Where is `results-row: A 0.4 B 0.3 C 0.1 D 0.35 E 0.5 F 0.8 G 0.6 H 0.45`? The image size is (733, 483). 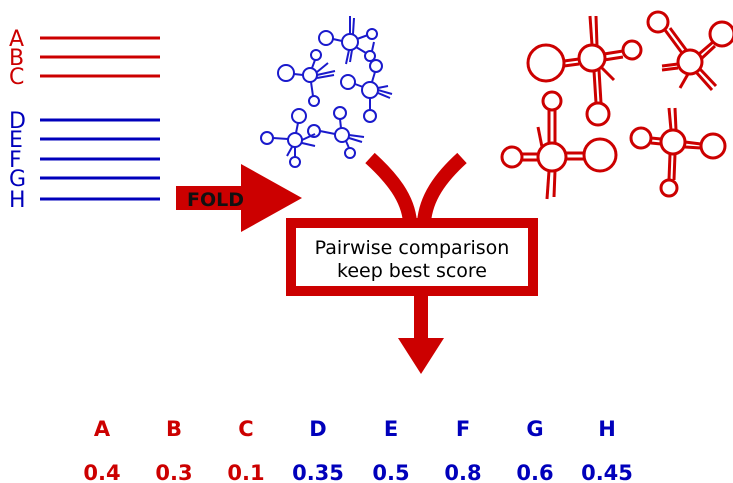
results-row: A 0.4 B 0.3 C 0.1 D 0.35 E 0.5 F 0.8 G 0.6 H 0.45 is located at coordinates (358, 450).